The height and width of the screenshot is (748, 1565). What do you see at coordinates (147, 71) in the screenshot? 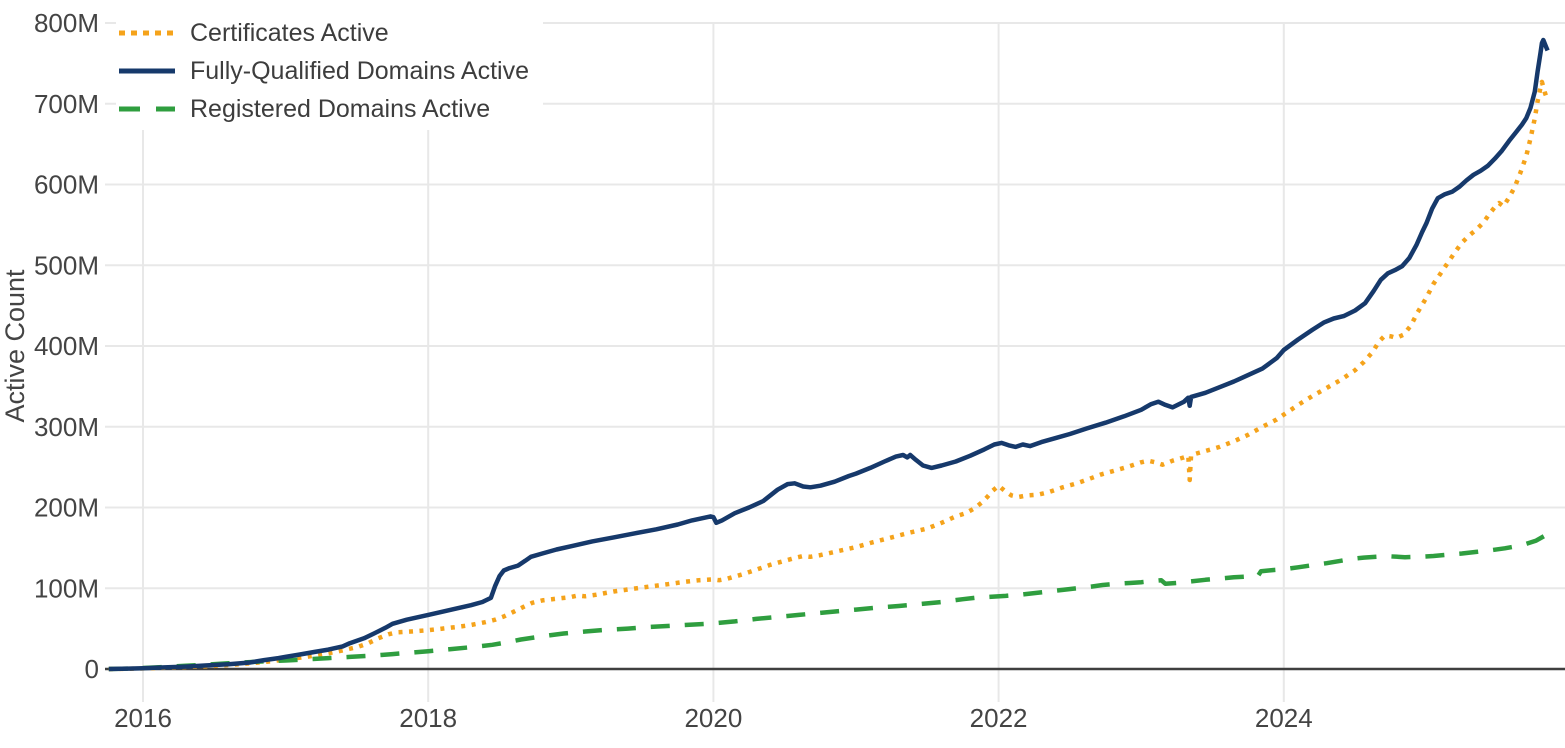
I see `solid-line-swatch-icon` at bounding box center [147, 71].